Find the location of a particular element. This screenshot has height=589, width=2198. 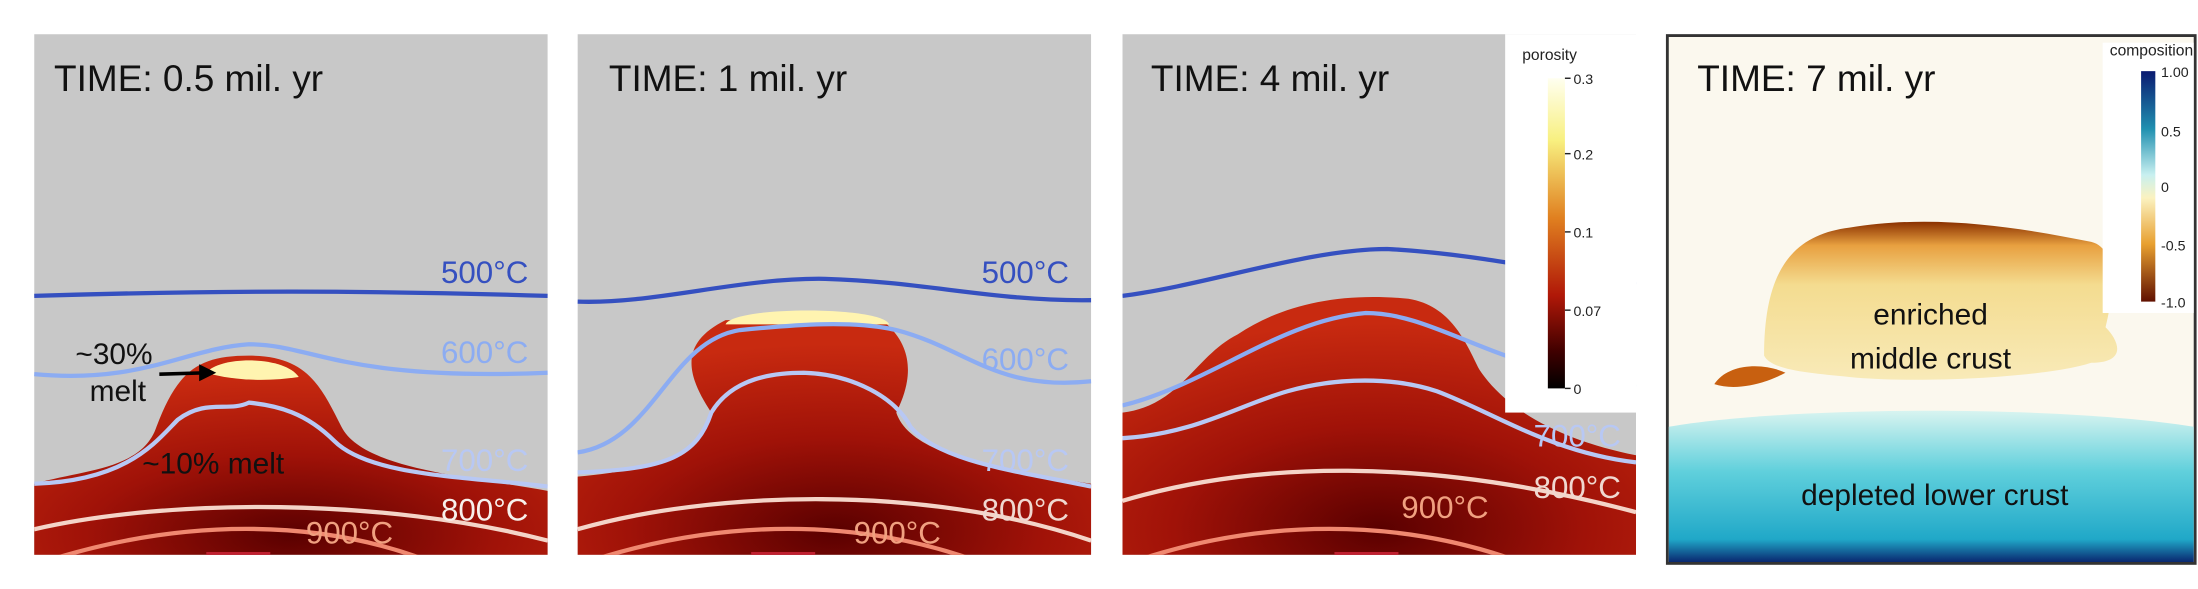

colorbar-tick-label: 0.3 is located at coordinates (1583, 80).